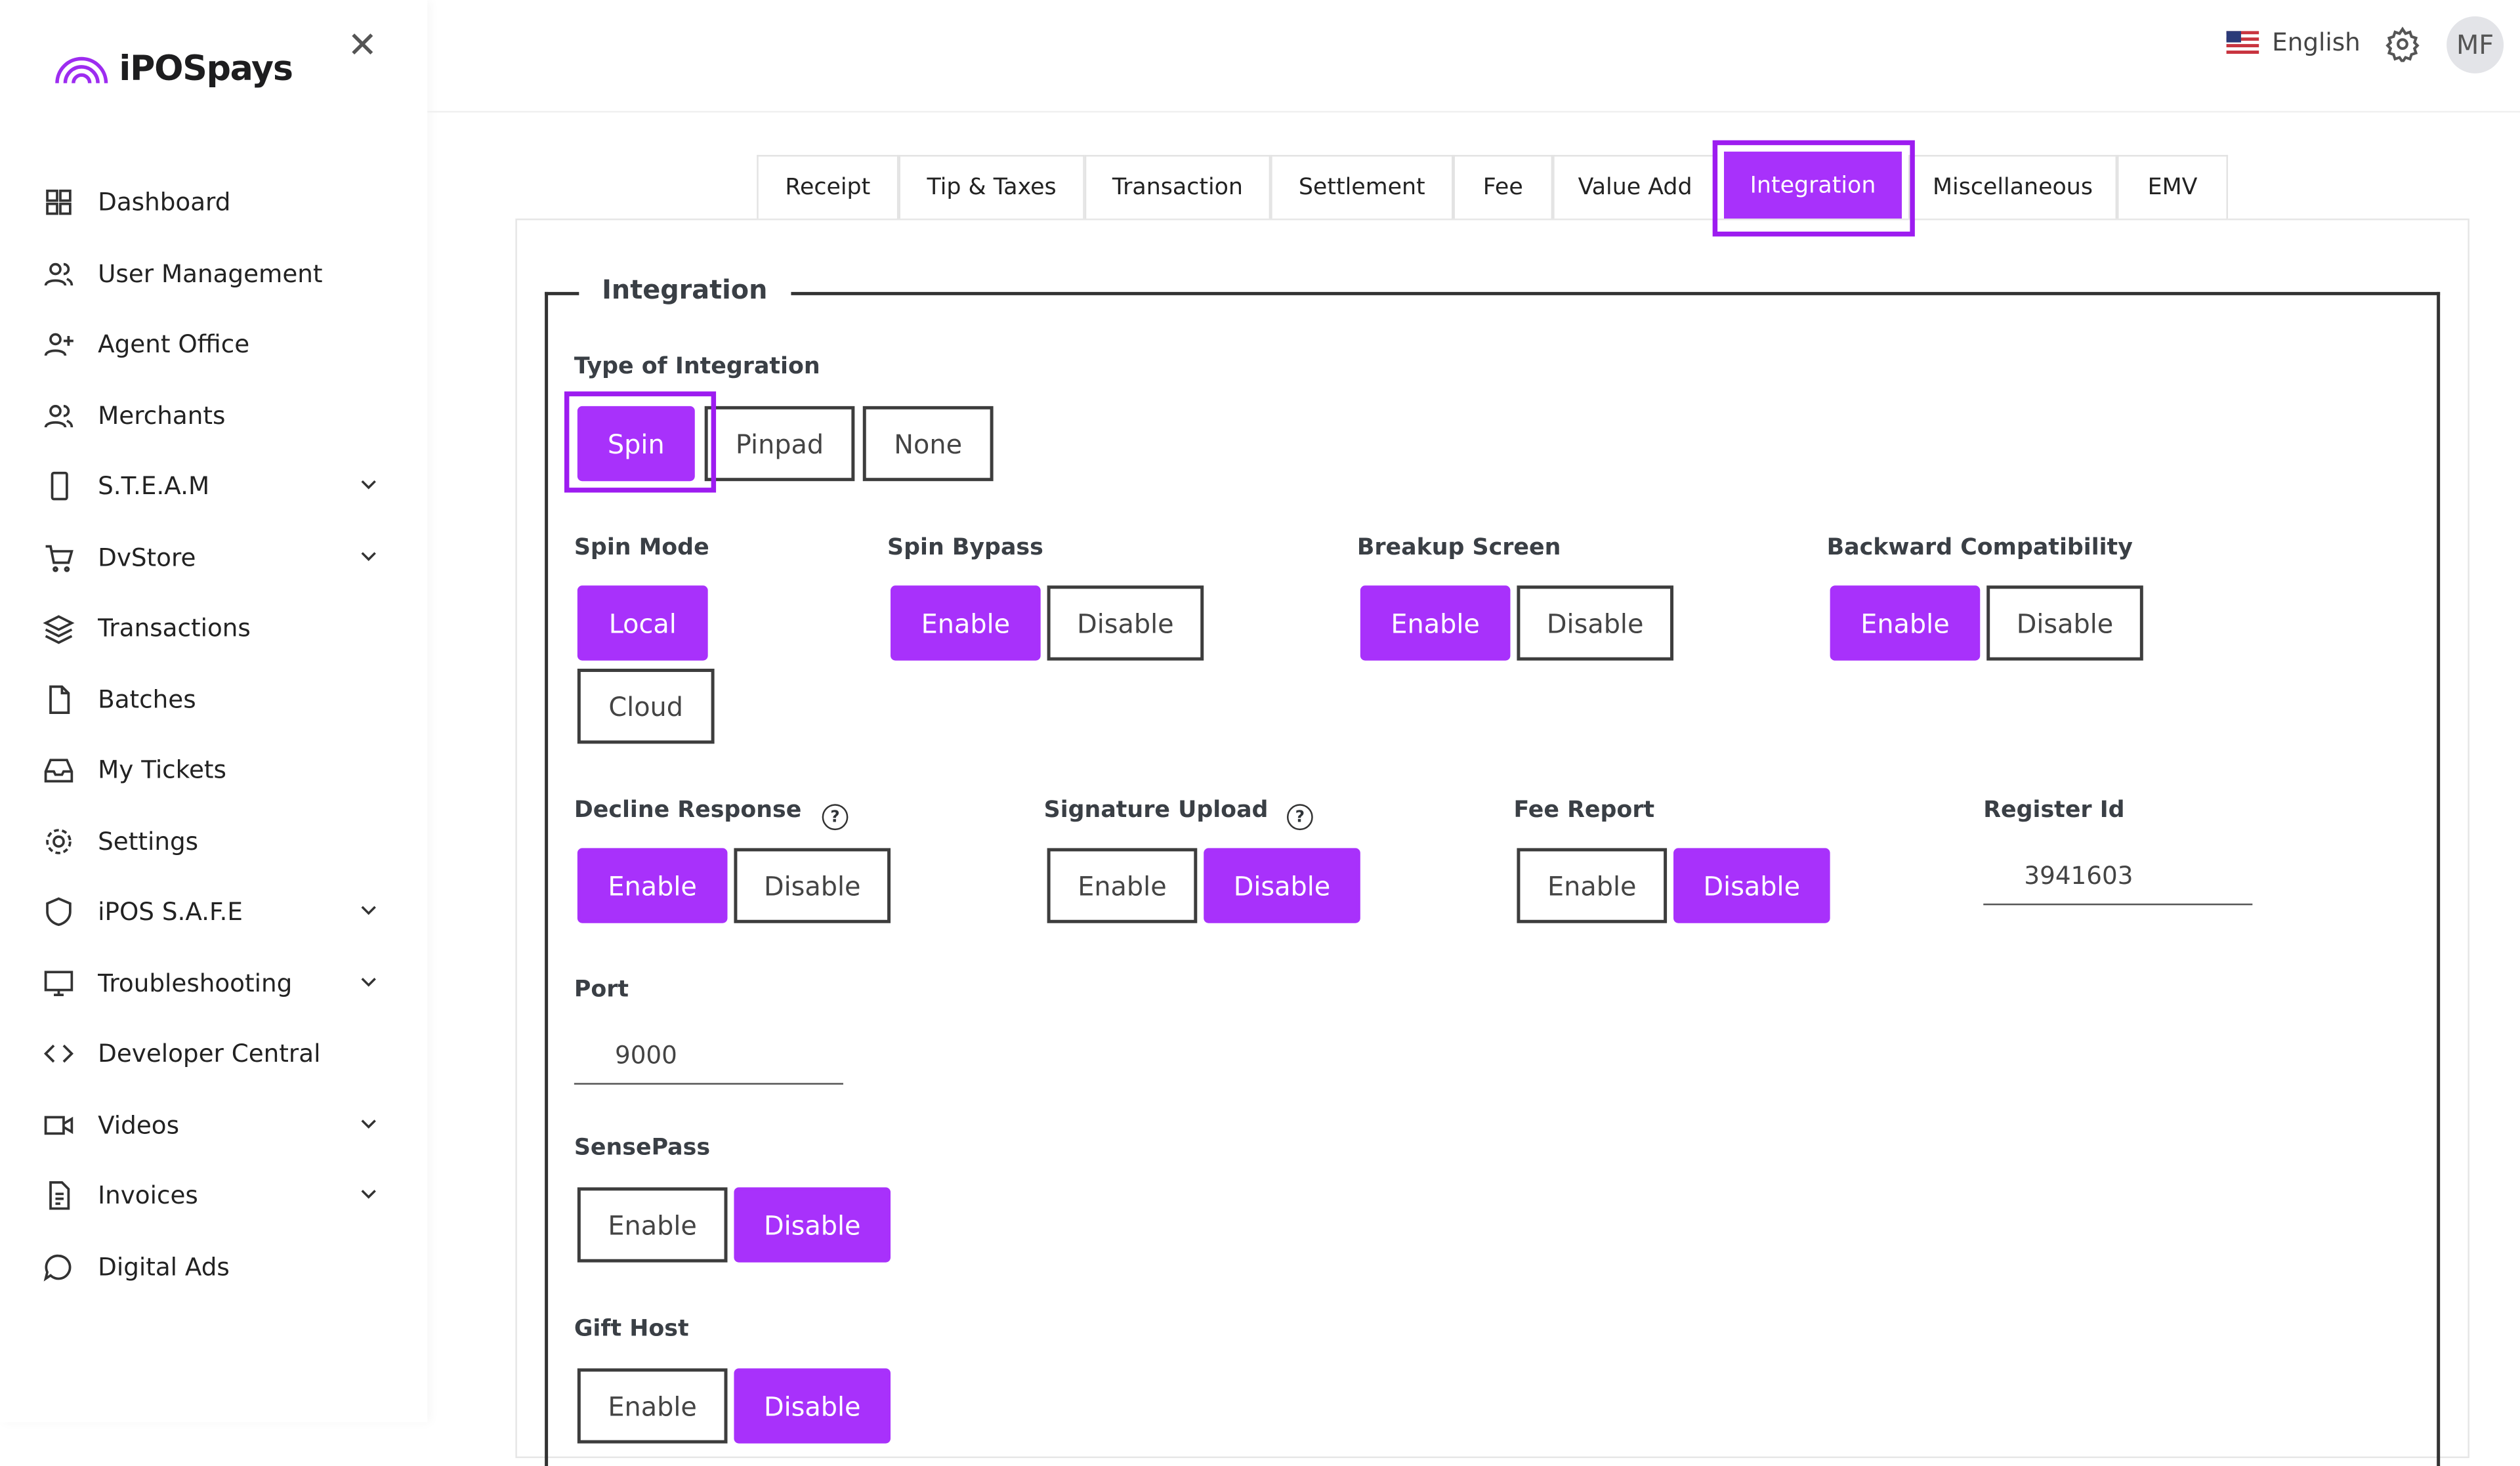 This screenshot has height=1466, width=2520. I want to click on sidebar-item-label: Developer Central, so click(209, 1053).